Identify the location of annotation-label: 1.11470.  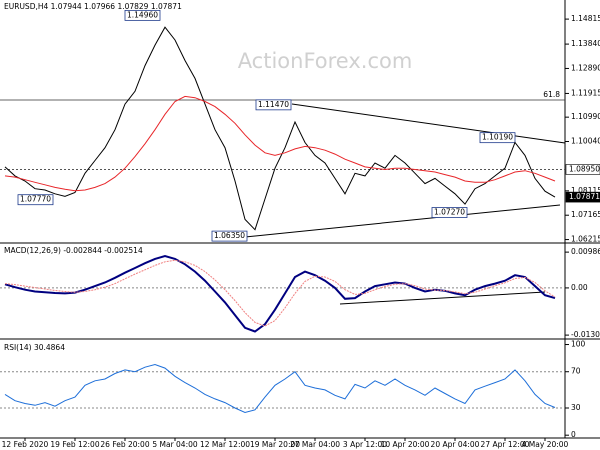
(273, 104).